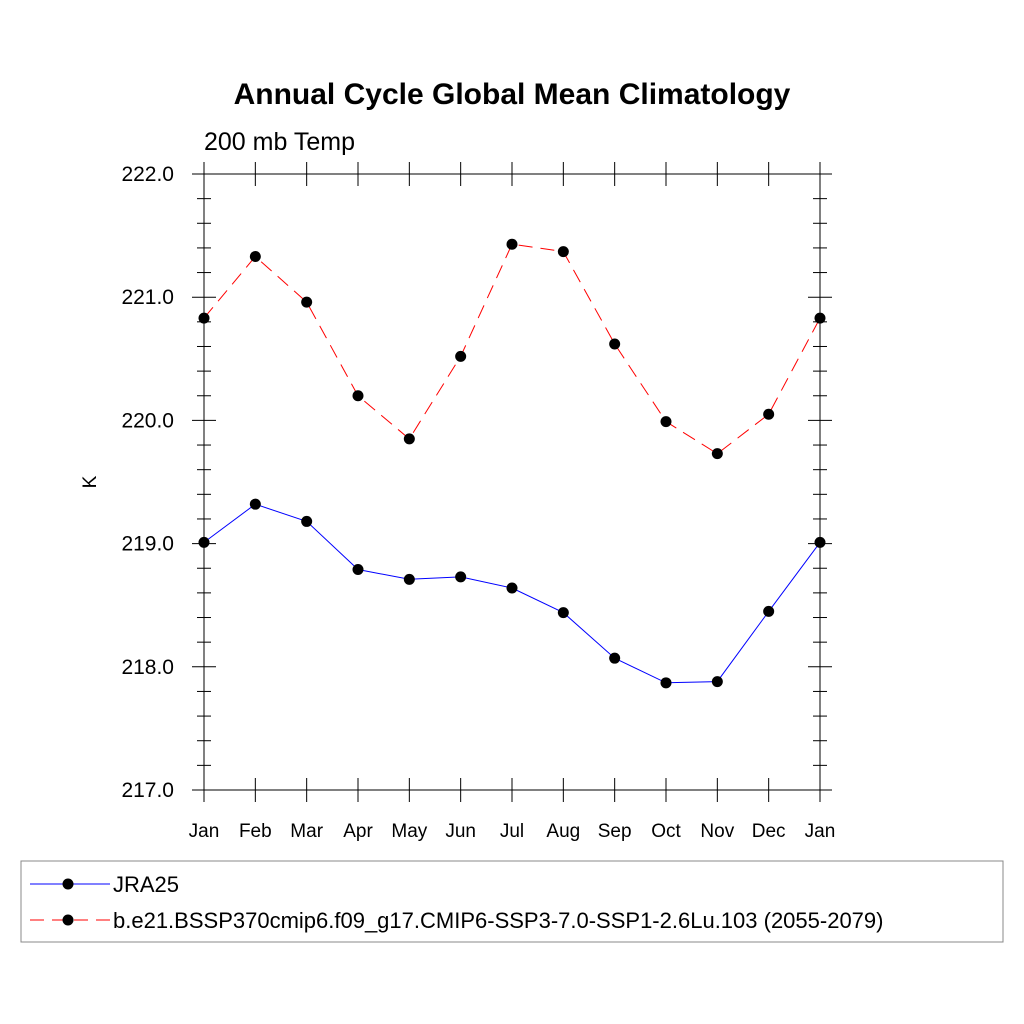 This screenshot has width=1024, height=1024. I want to click on legend-box, so click(512, 901).